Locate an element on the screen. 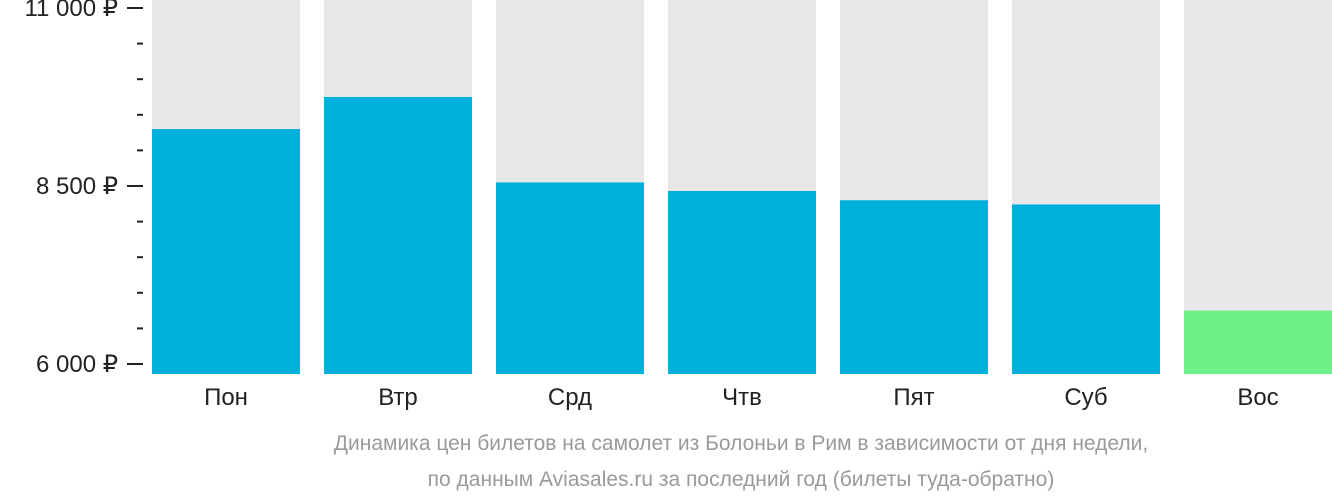  y-tick-label-2: 8 500 ₽ is located at coordinates (77, 186).